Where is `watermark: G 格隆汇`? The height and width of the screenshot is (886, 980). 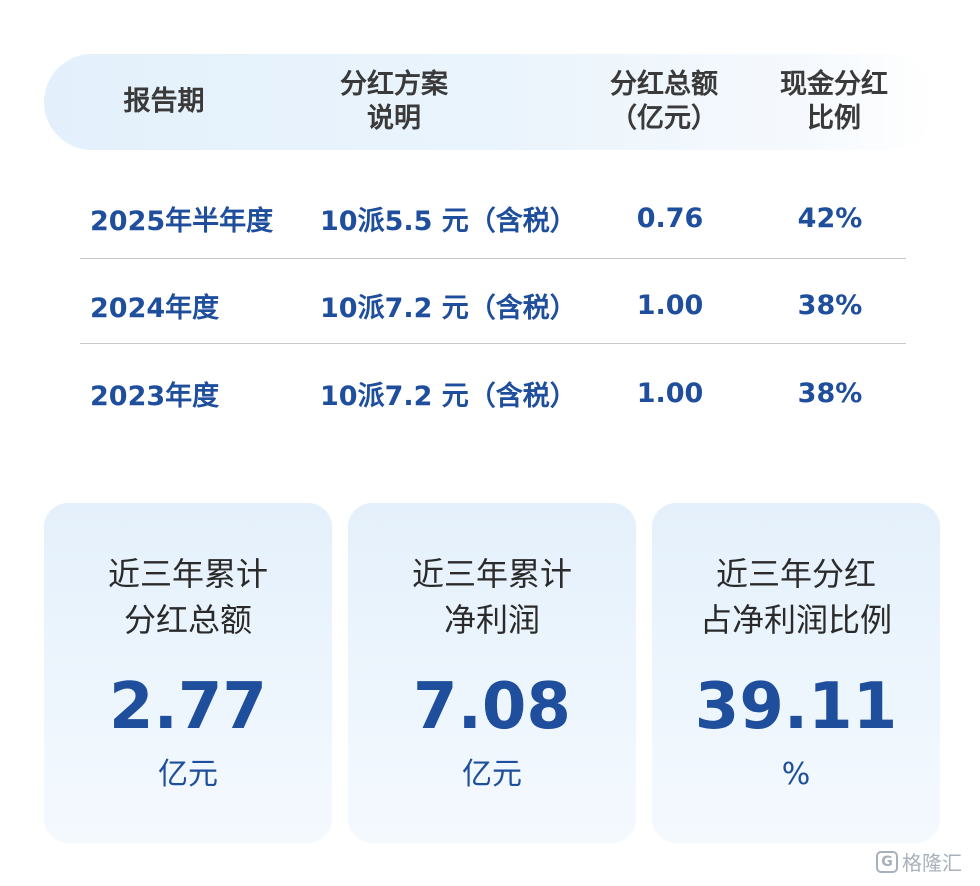
watermark: G 格隆汇 is located at coordinates (919, 861).